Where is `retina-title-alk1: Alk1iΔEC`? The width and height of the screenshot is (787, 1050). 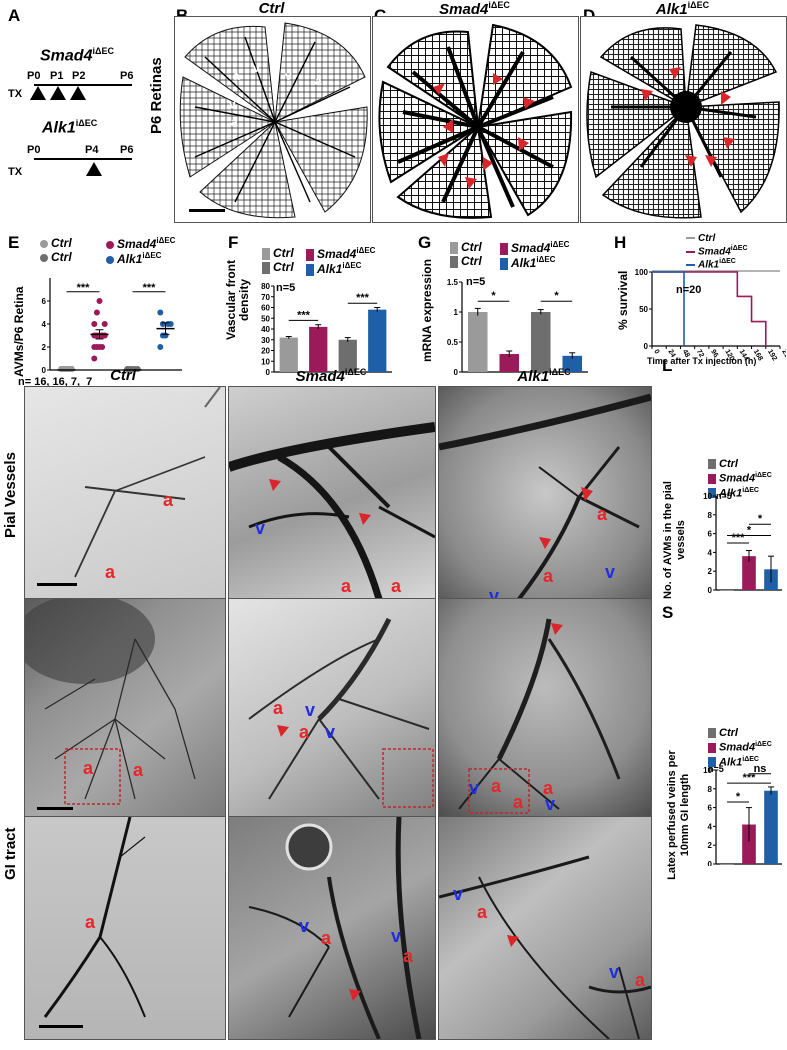 retina-title-alk1: Alk1iΔEC is located at coordinates (682, 9).